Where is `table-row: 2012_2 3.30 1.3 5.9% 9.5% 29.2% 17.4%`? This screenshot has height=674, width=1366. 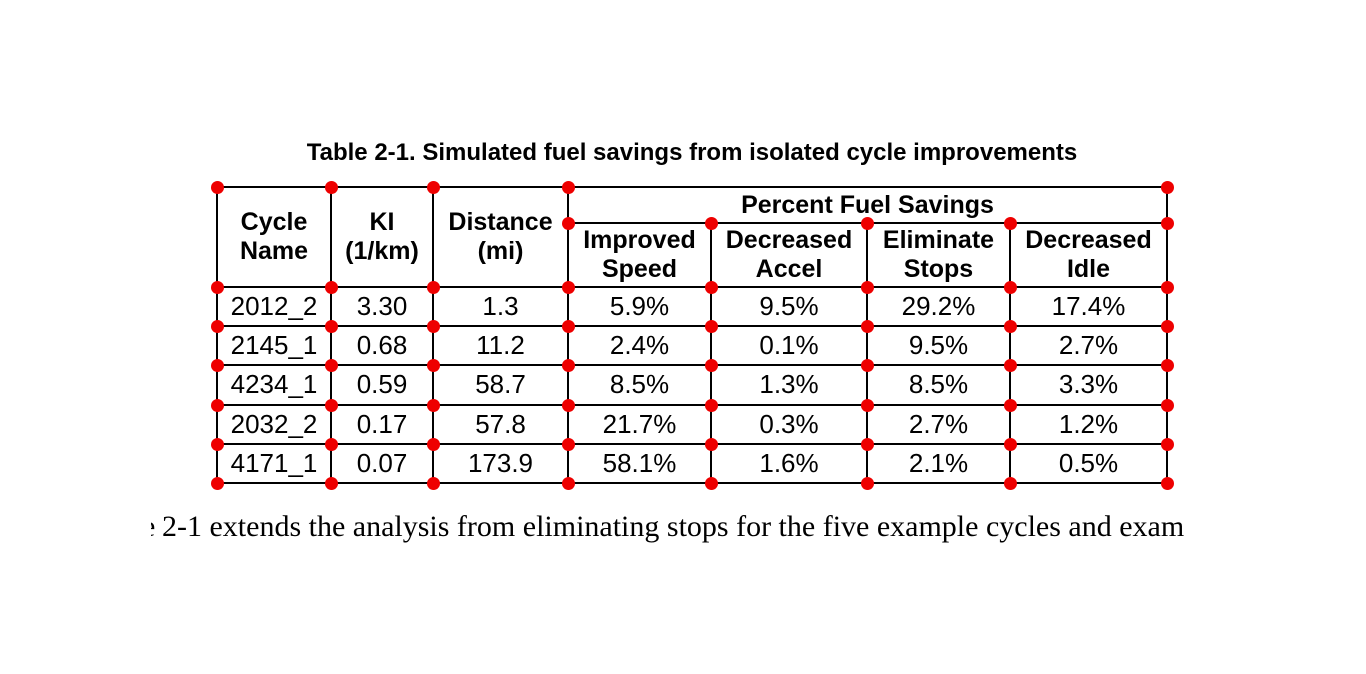
table-row: 2012_2 3.30 1.3 5.9% 9.5% 29.2% 17.4% is located at coordinates (692, 306).